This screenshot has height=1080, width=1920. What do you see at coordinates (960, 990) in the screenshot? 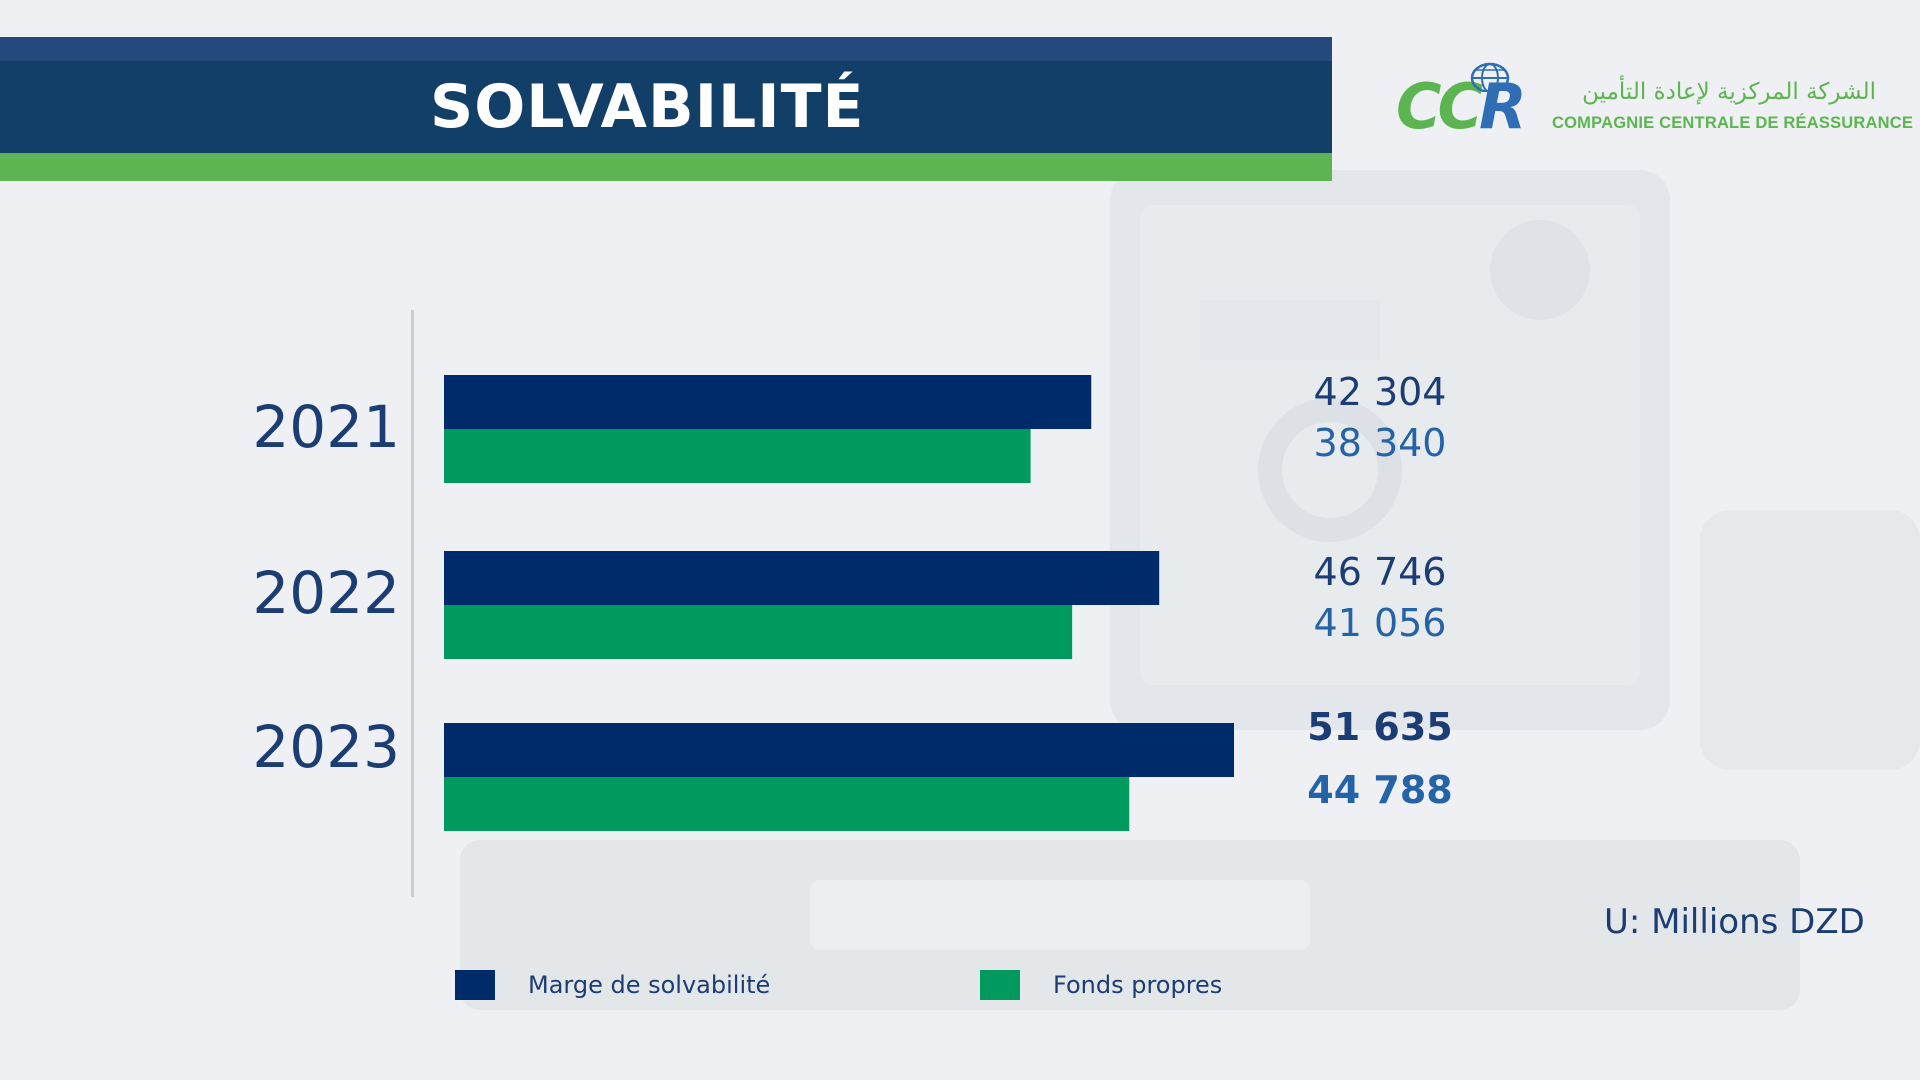
I see `chart-legend: Marge de solvabilité Fonds propres` at bounding box center [960, 990].